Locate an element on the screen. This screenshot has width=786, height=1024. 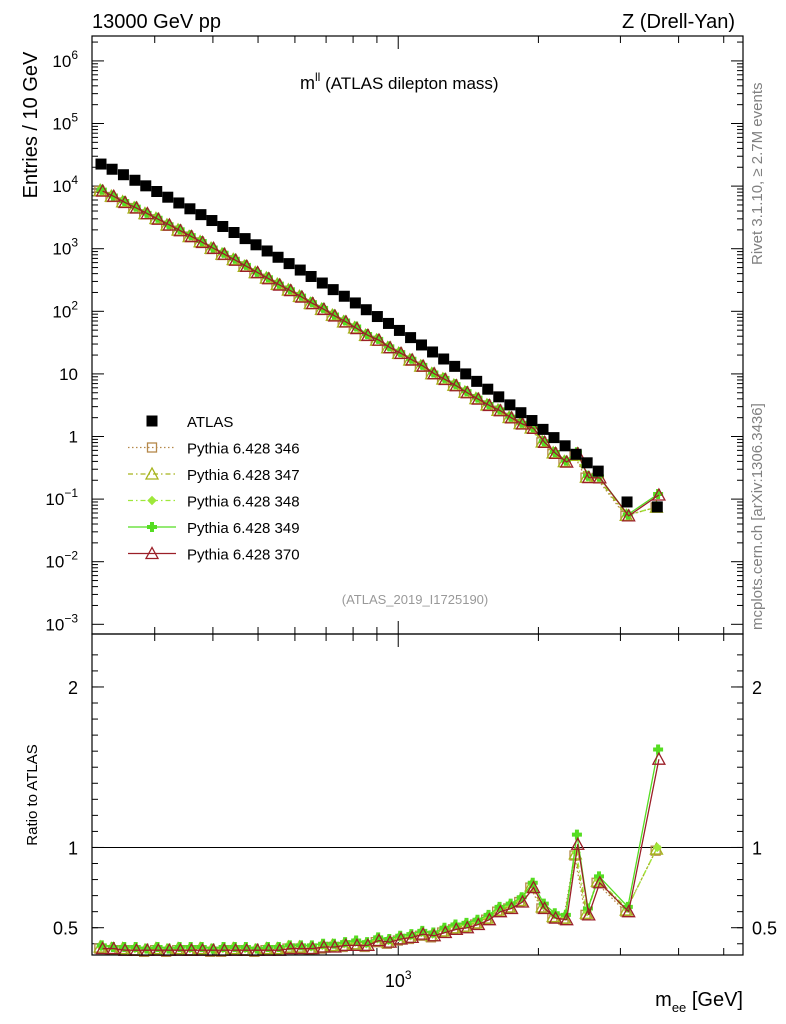
main-y-tick-label: 10 is located at coordinates (68, 374).